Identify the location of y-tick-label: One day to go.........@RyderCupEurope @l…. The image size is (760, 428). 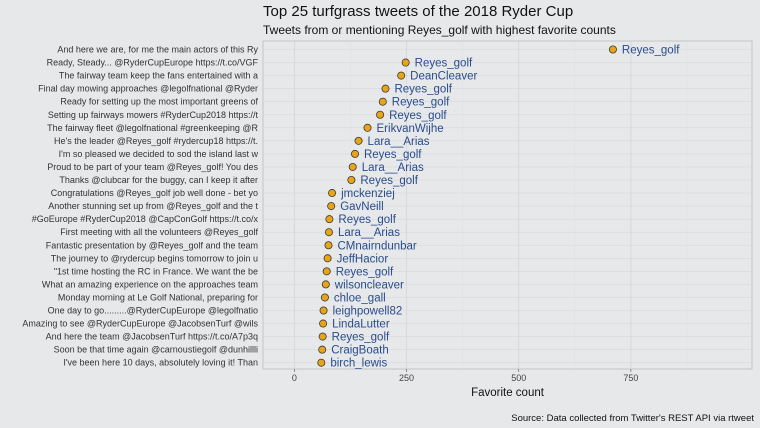
(153, 311).